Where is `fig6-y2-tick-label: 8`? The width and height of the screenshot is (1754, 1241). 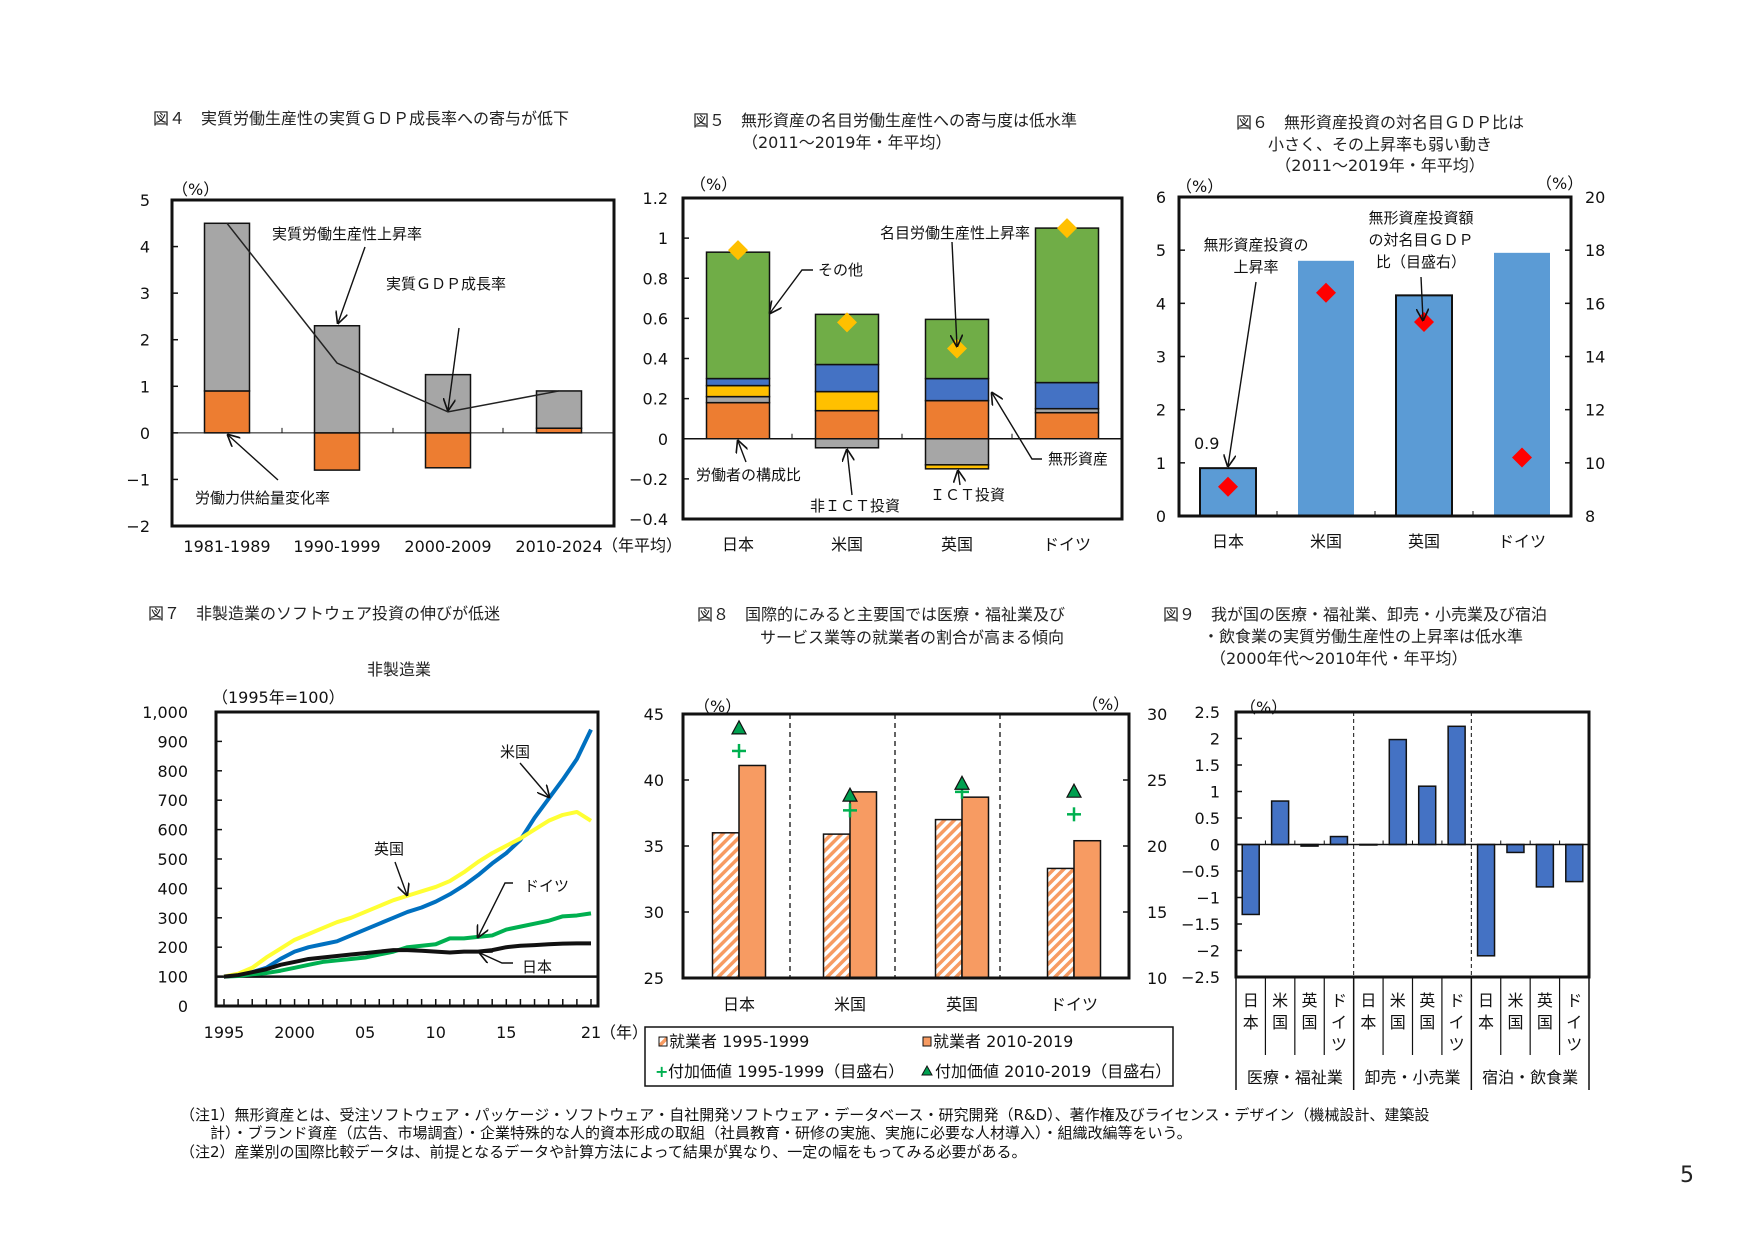 fig6-y2-tick-label: 8 is located at coordinates (1590, 516).